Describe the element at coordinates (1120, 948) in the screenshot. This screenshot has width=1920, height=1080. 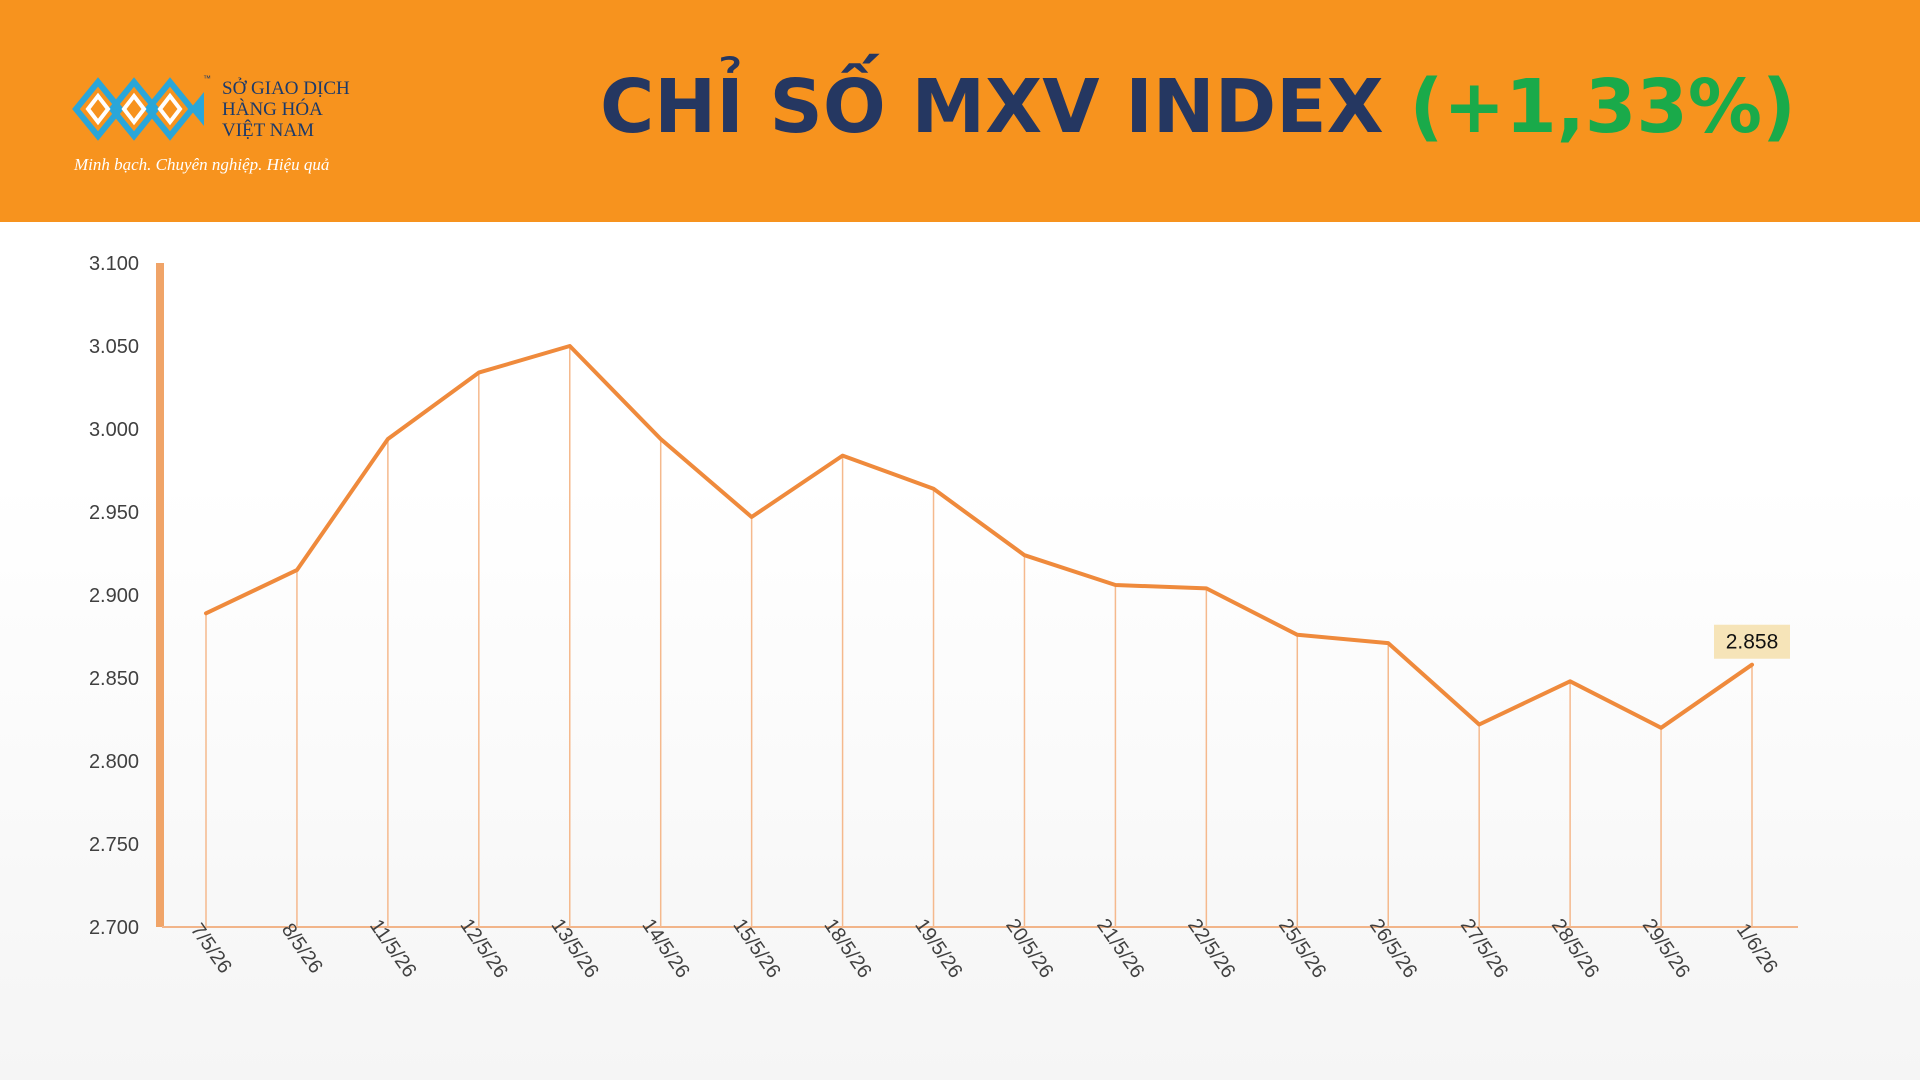
I see `x-tick-label: 21/5/26` at that location.